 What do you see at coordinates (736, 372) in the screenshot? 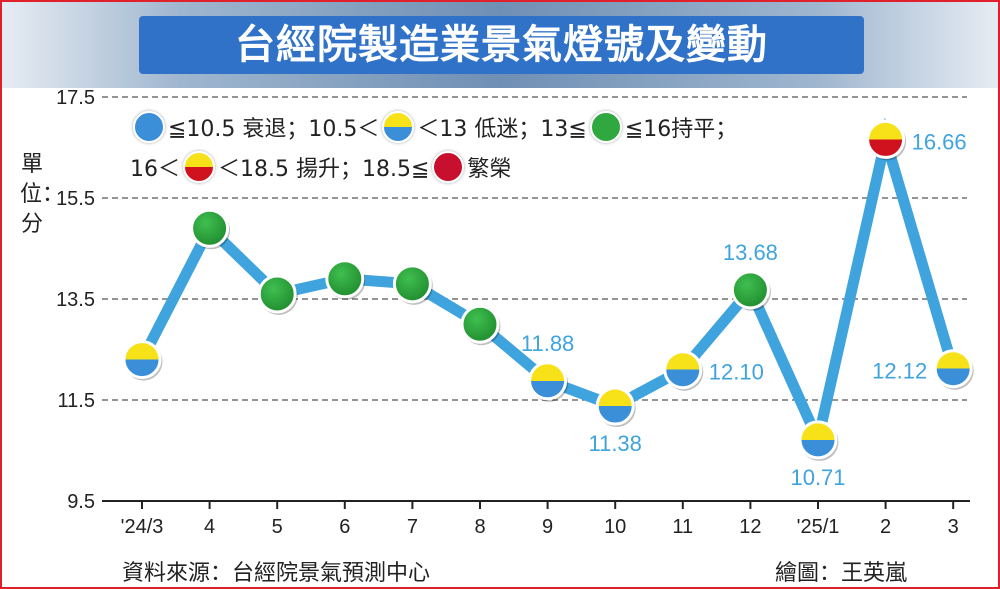
I see `data-label: 12.10` at bounding box center [736, 372].